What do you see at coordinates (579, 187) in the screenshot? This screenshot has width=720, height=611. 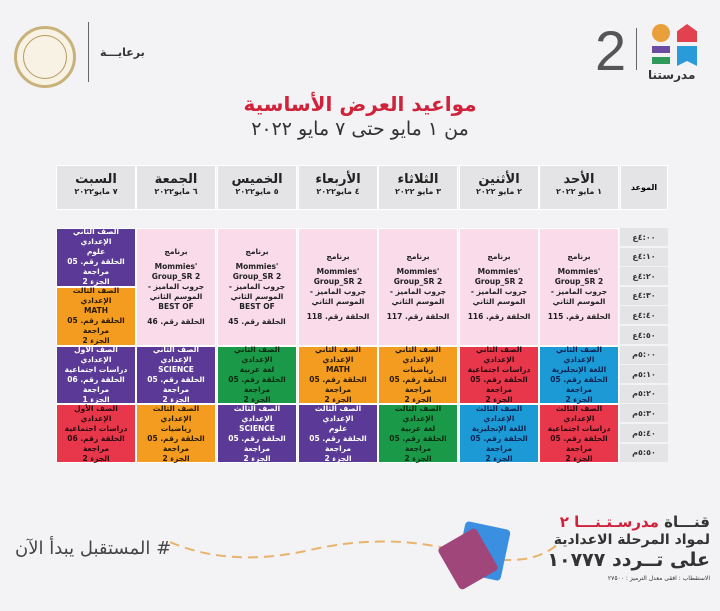 I see `day-header: الأحد ١ مايو ٢٠٢٢` at bounding box center [579, 187].